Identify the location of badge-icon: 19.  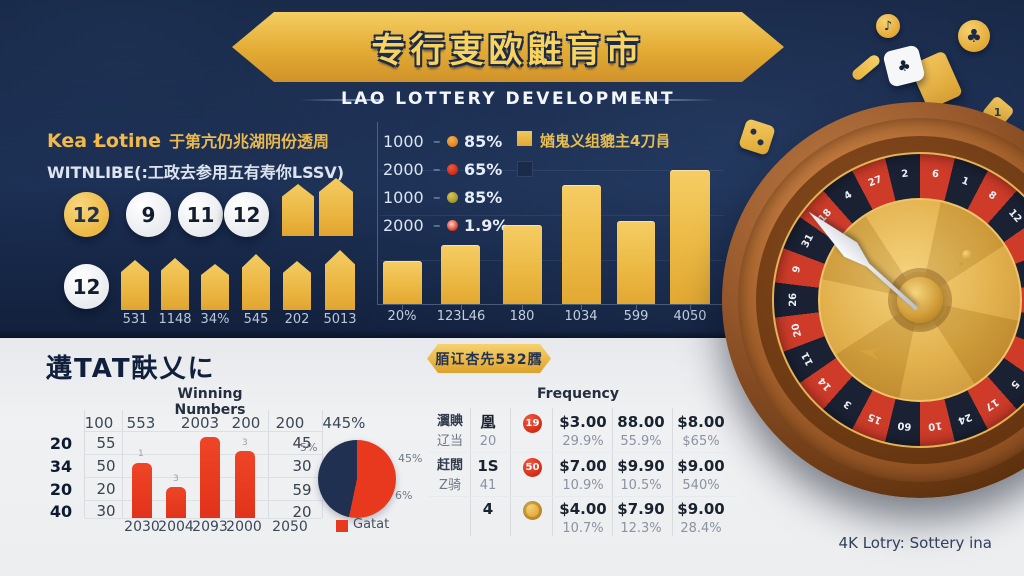
(532, 423).